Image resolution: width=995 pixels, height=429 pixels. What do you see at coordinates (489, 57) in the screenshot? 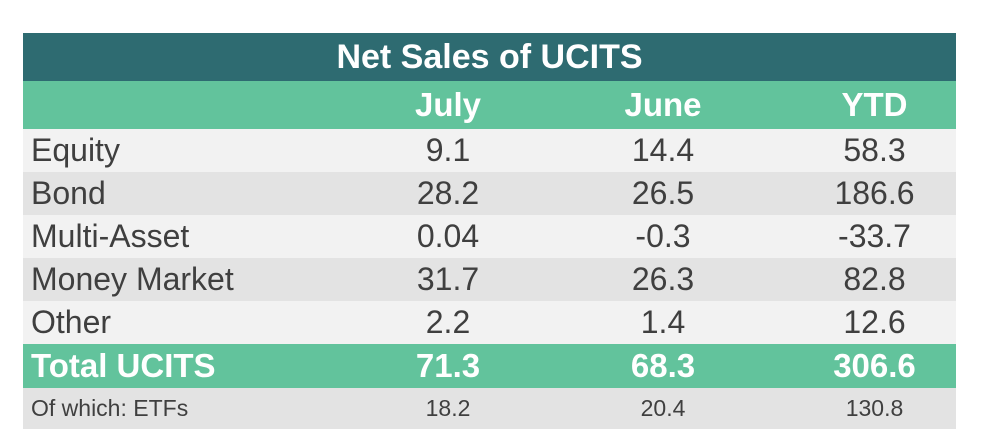
I see `table-title: Net Sales of UCITS` at bounding box center [489, 57].